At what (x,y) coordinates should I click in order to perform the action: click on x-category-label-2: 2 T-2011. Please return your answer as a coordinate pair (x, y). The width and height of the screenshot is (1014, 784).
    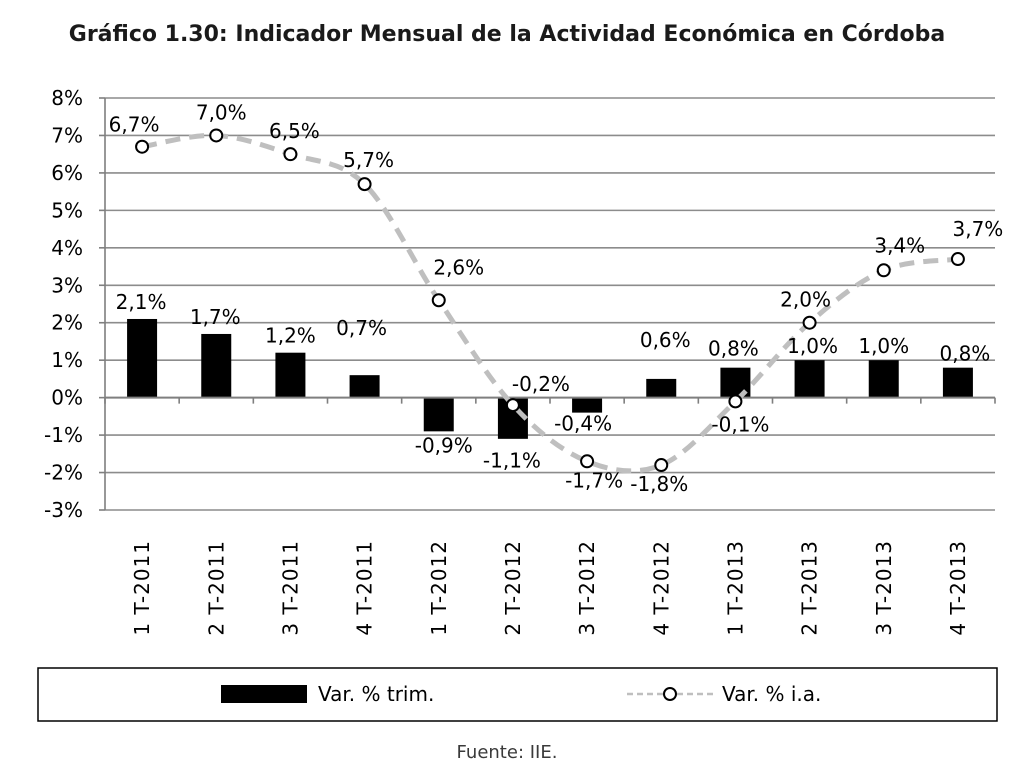
    Looking at the image, I should click on (216, 588).